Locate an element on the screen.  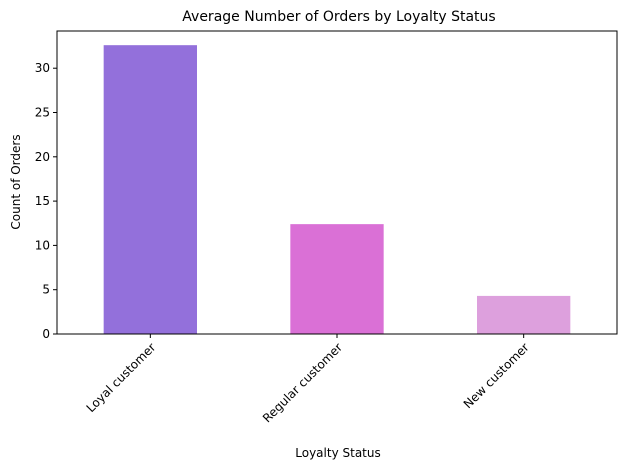
y-tick-label: 5 is located at coordinates (46, 290).